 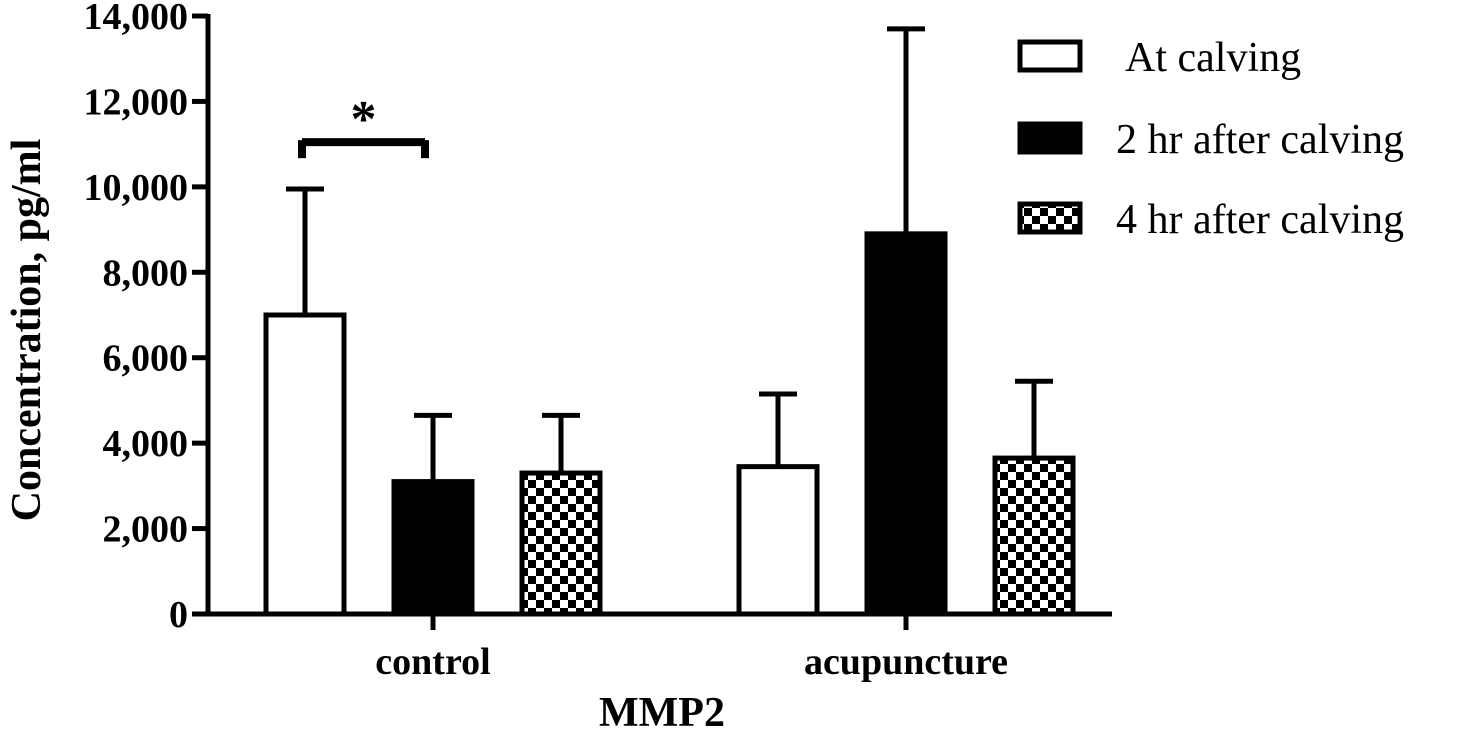 I want to click on y-tick-label: 10,000, so click(x=136, y=188).